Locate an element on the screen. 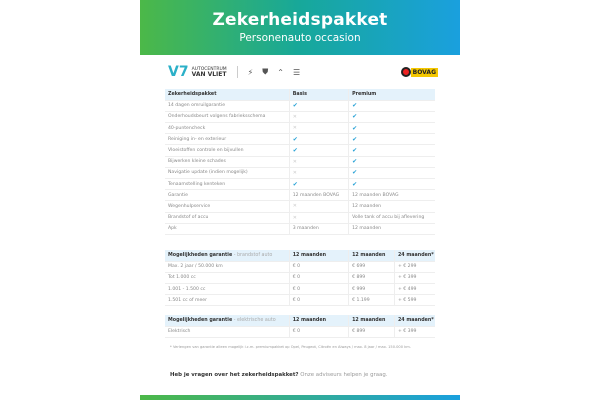 The image size is (600, 400). table-cell: Elektrisch is located at coordinates (227, 332).